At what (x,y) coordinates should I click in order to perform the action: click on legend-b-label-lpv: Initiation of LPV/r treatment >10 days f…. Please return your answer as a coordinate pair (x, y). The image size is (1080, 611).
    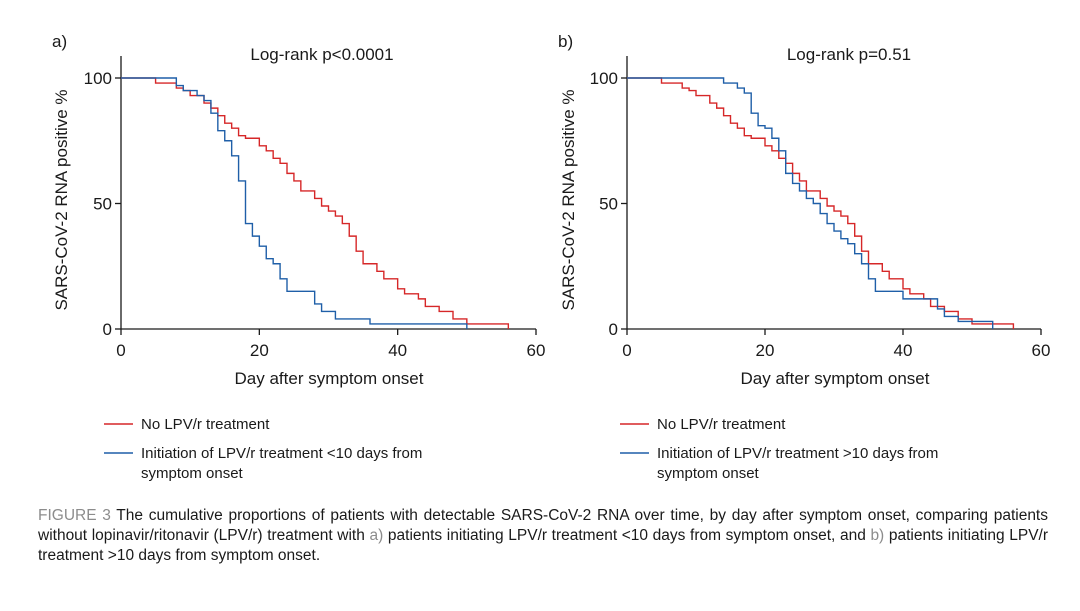
    Looking at the image, I should click on (797, 463).